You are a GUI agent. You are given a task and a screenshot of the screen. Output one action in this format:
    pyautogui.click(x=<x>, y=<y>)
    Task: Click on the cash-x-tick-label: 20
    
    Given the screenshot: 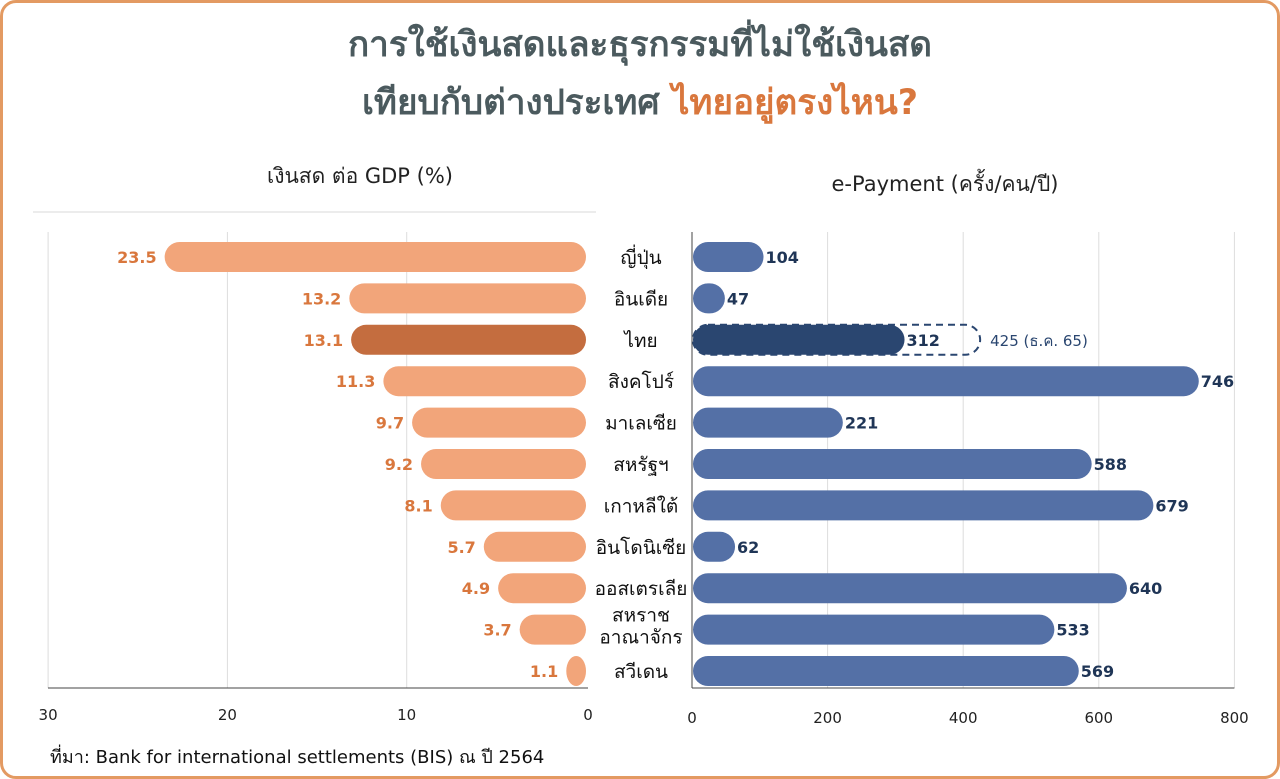 What is the action you would take?
    pyautogui.click(x=227, y=715)
    